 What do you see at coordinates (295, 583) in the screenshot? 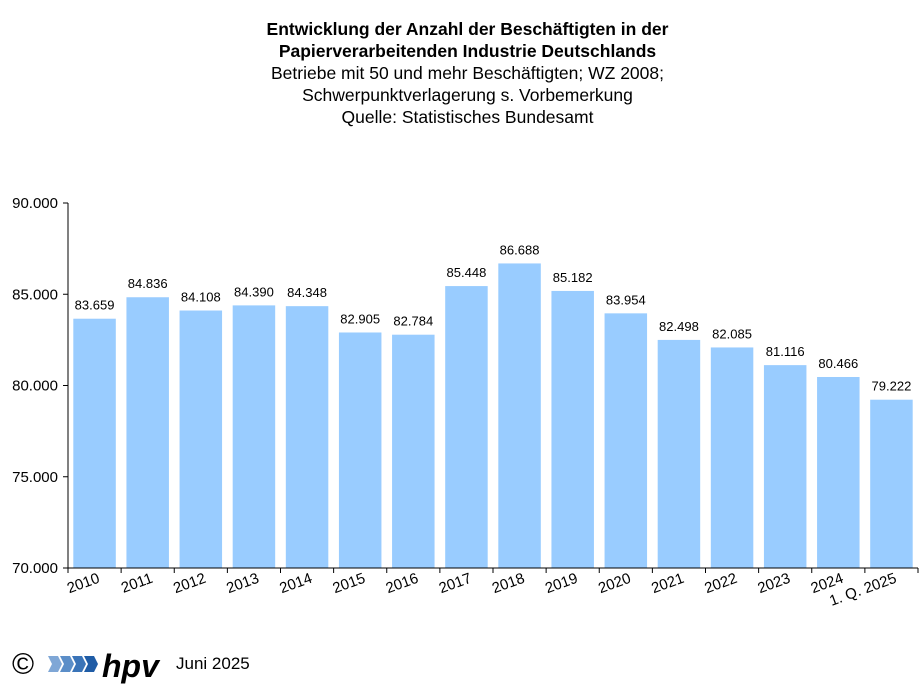
I see `x-tick-label-4: 2014` at bounding box center [295, 583].